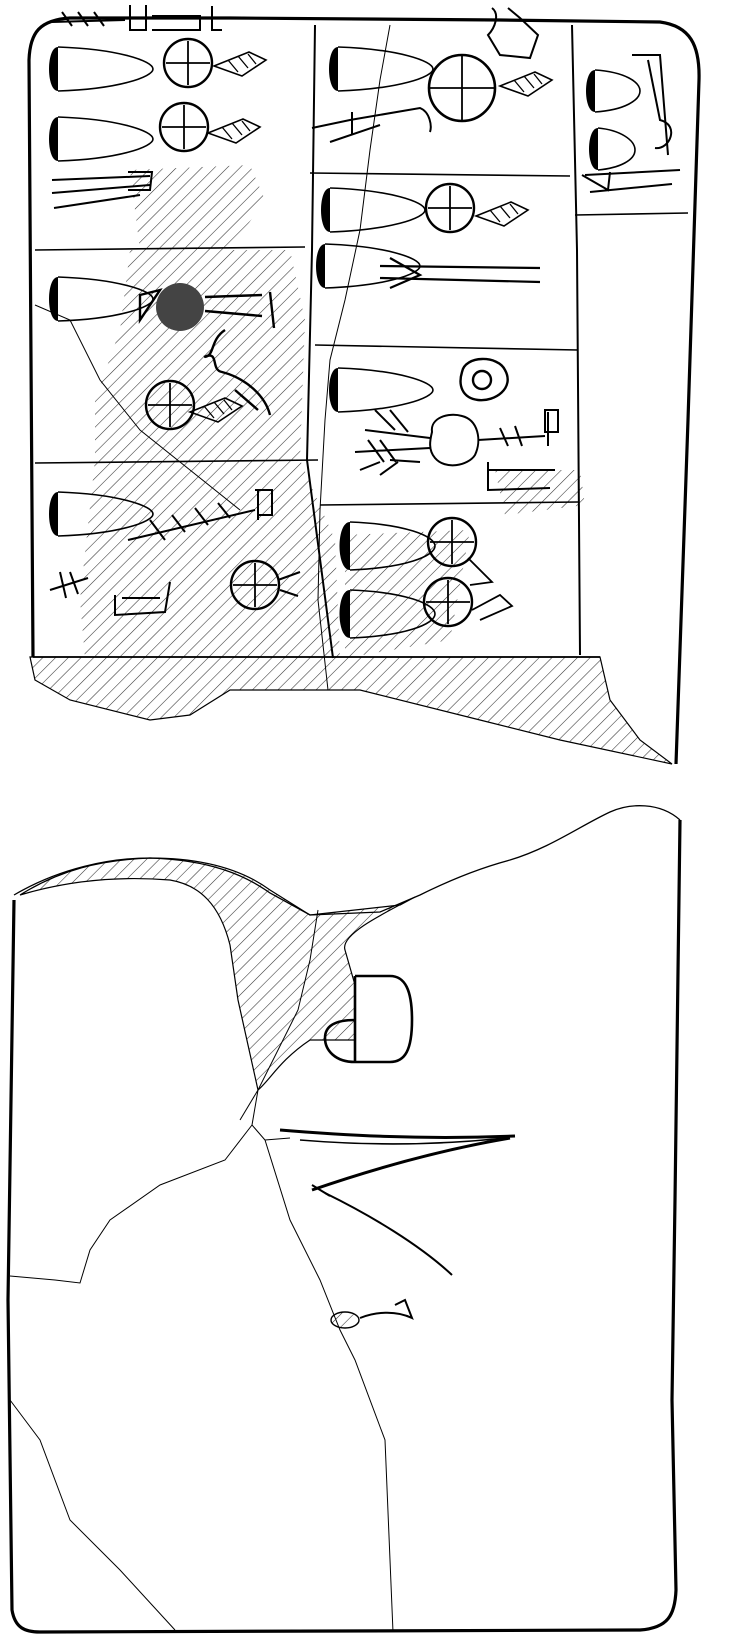  Describe the element at coordinates (456, 450) in the screenshot. I see `tree-sign` at that location.